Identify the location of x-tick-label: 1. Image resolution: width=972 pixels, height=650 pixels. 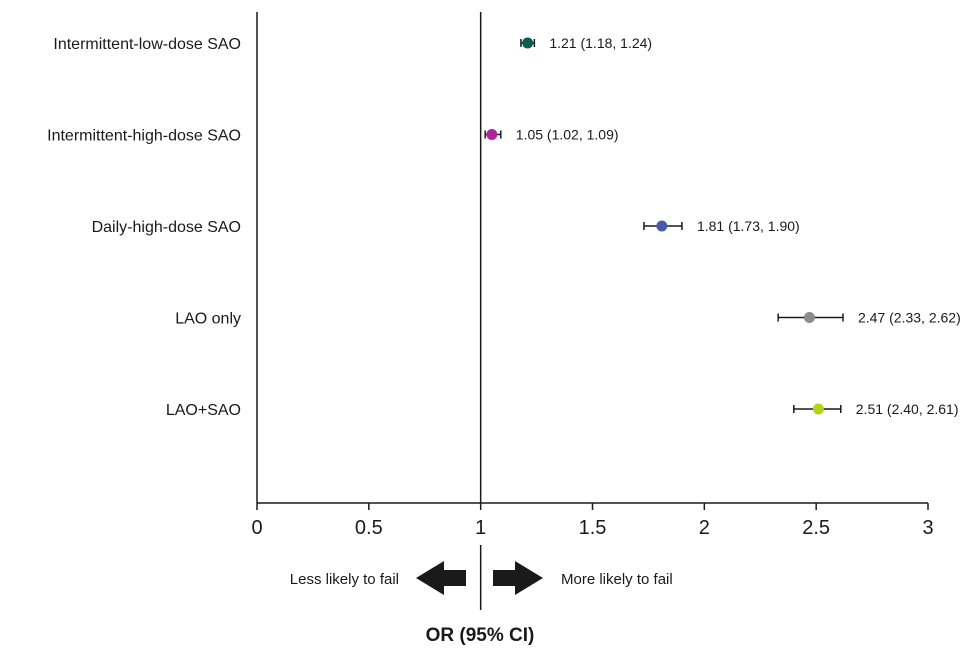
(480, 528).